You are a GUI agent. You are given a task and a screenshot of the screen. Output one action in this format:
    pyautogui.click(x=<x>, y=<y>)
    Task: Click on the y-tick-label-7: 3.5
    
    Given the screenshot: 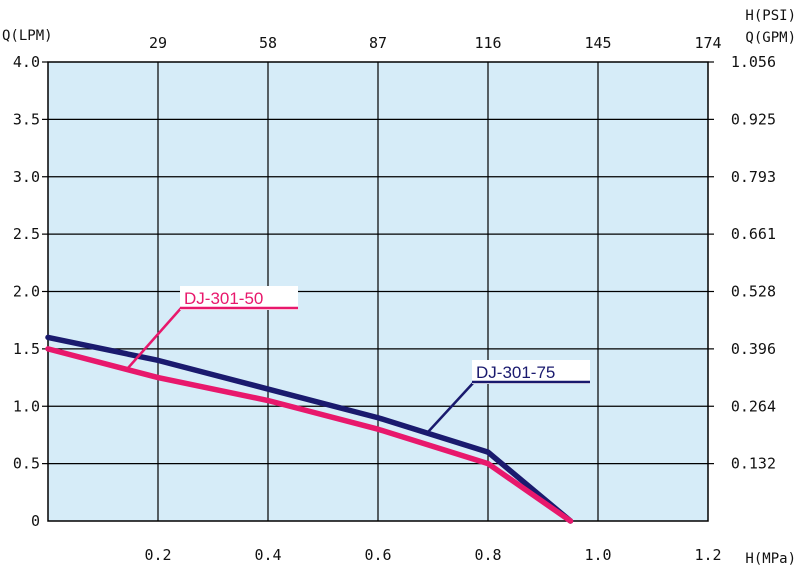 What is the action you would take?
    pyautogui.click(x=26, y=119)
    